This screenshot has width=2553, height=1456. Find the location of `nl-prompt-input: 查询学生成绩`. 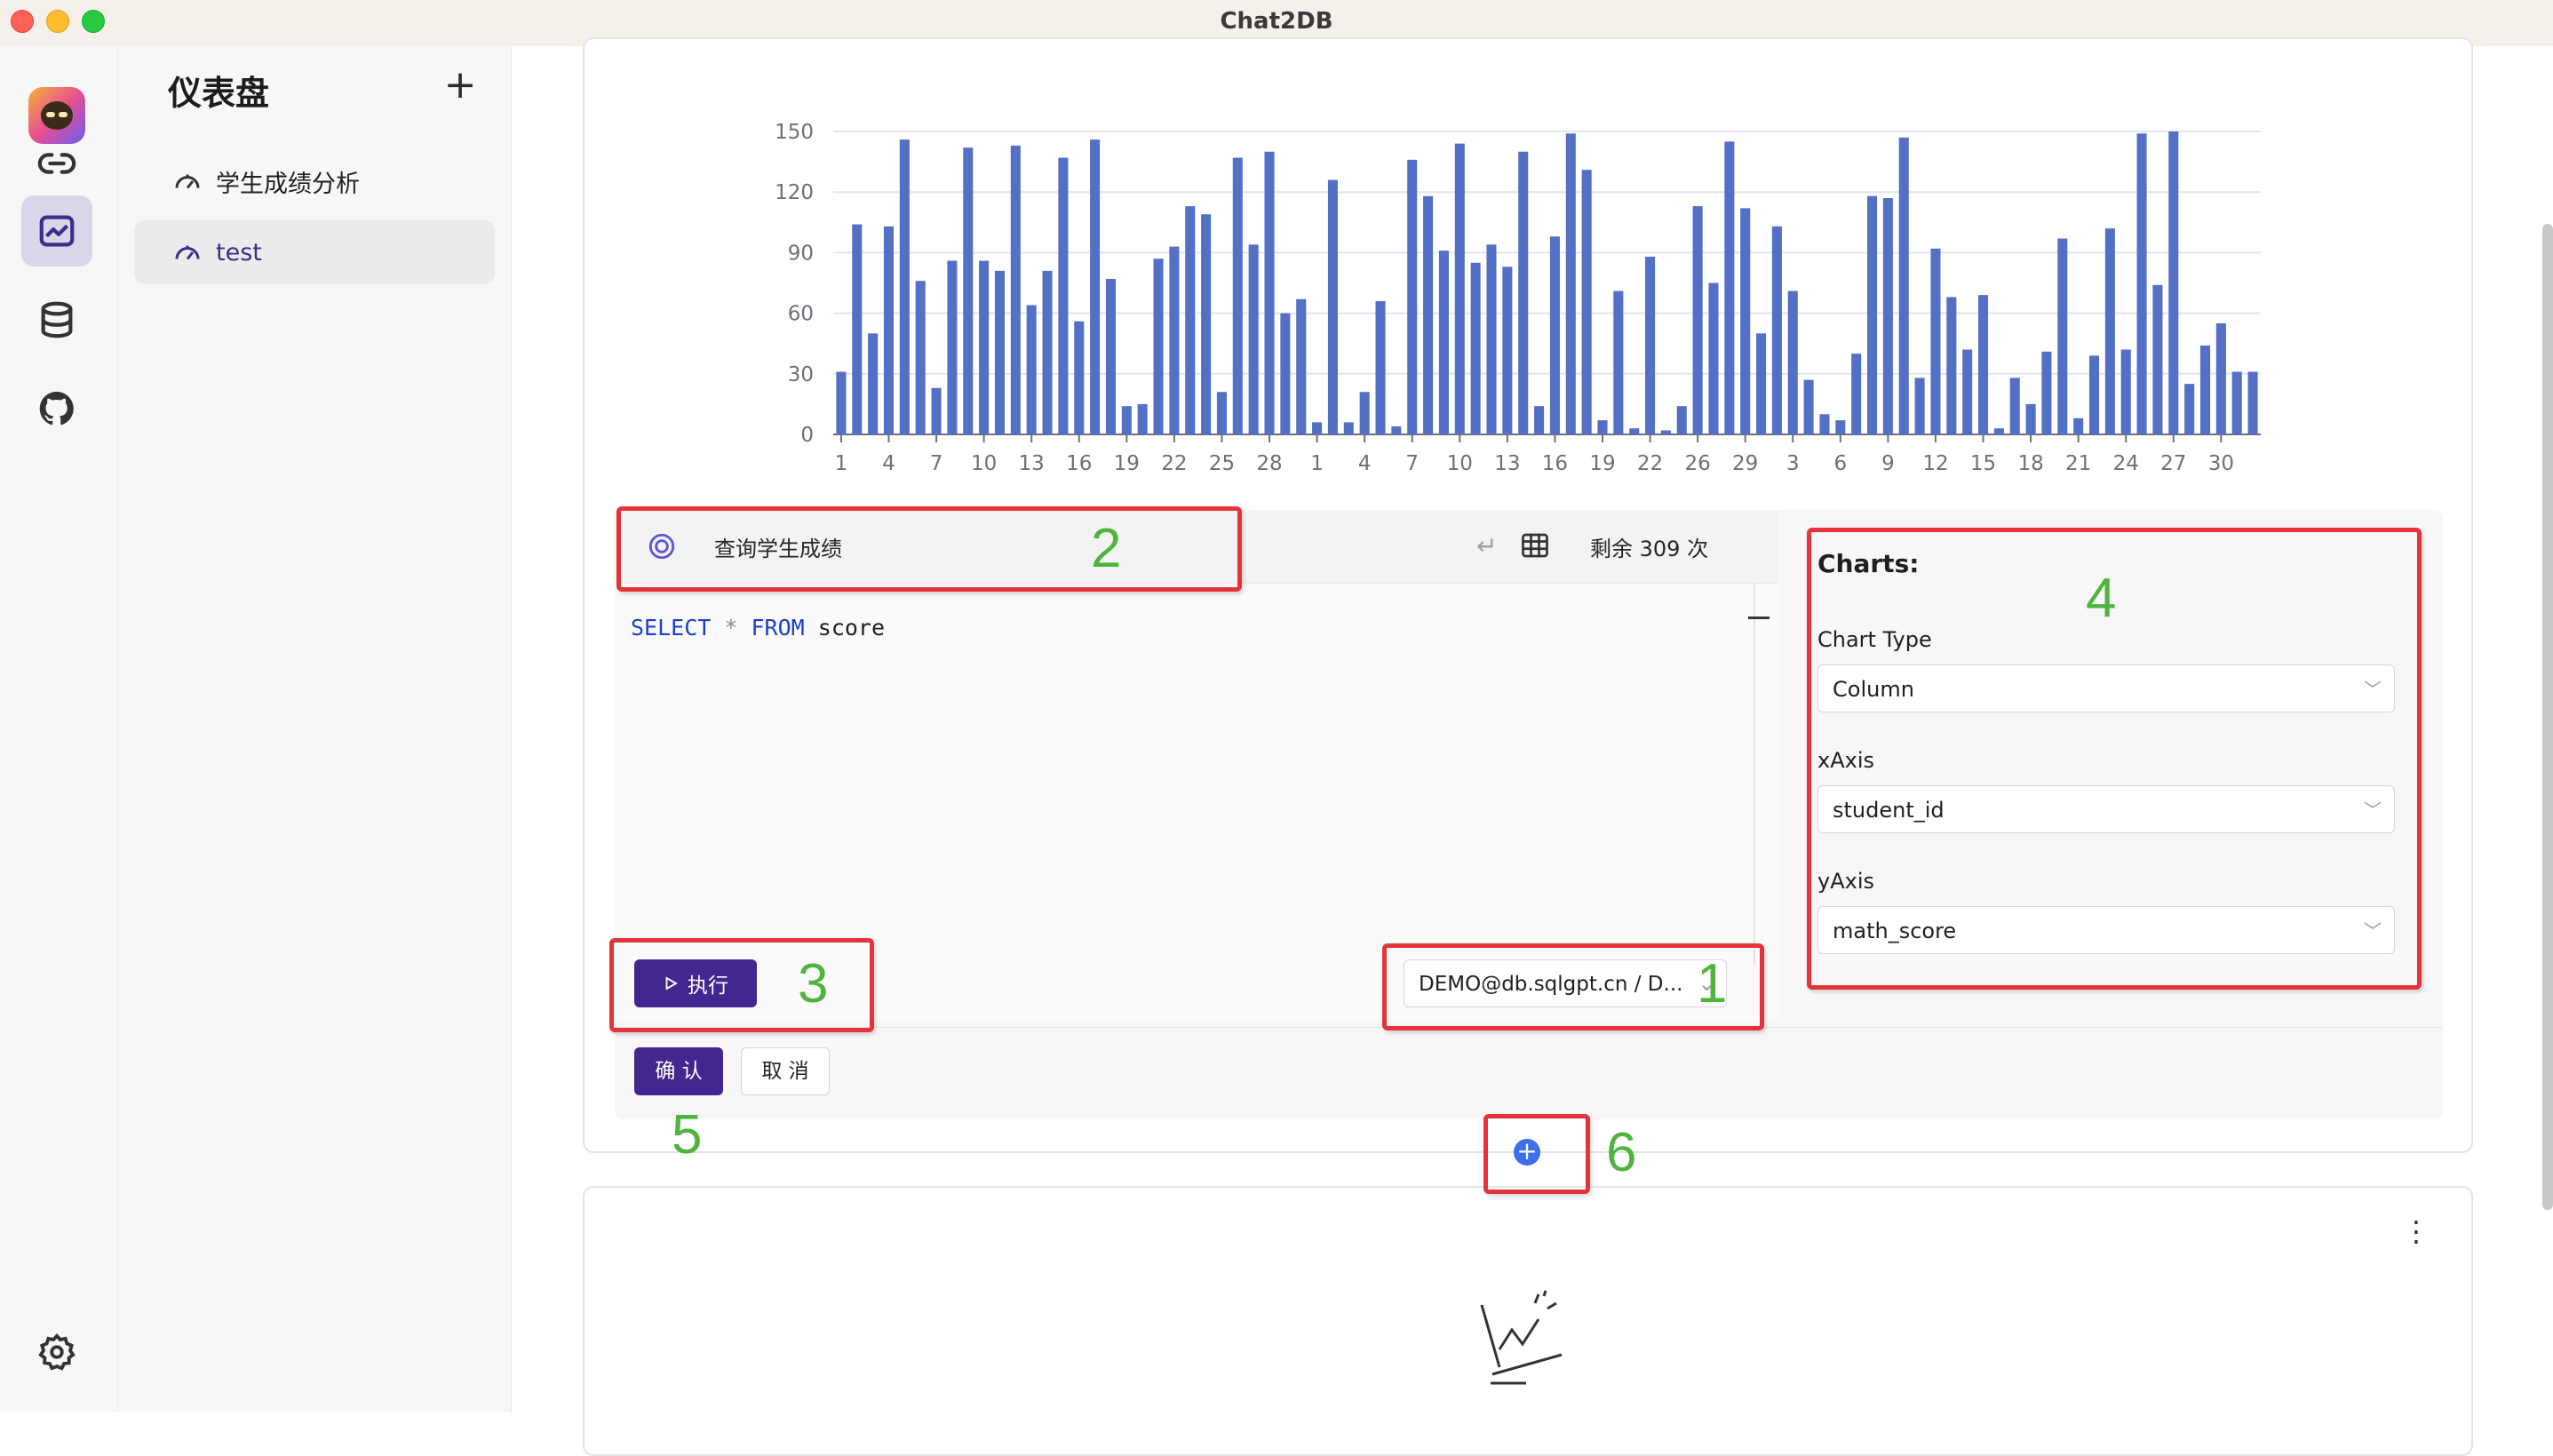

nl-prompt-input: 查询学生成绩 is located at coordinates (778, 549).